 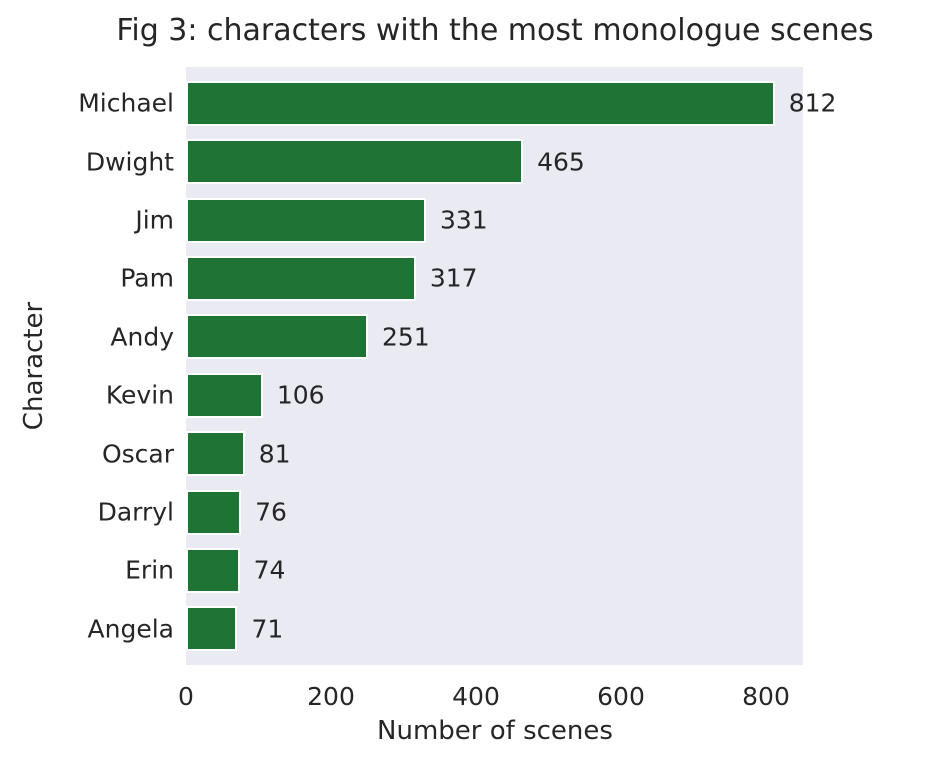 I want to click on bar-angela, so click(x=212, y=629).